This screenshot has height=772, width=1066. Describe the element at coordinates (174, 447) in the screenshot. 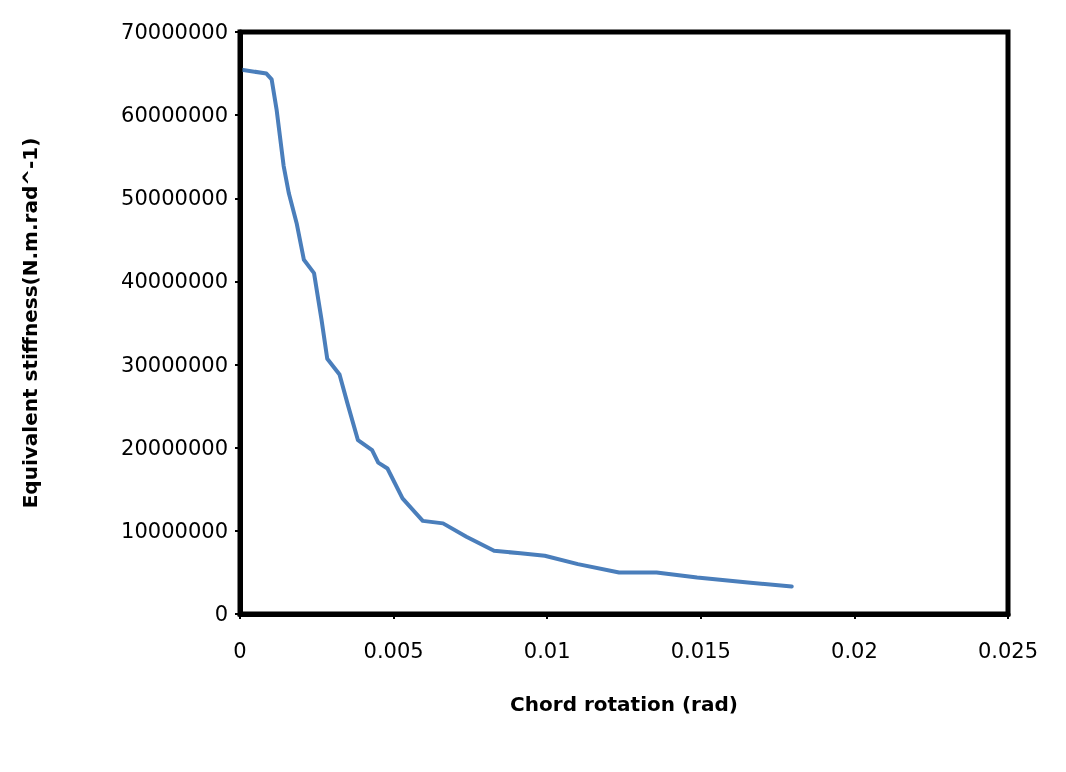

I see `y-tick-label: 20000000` at that location.